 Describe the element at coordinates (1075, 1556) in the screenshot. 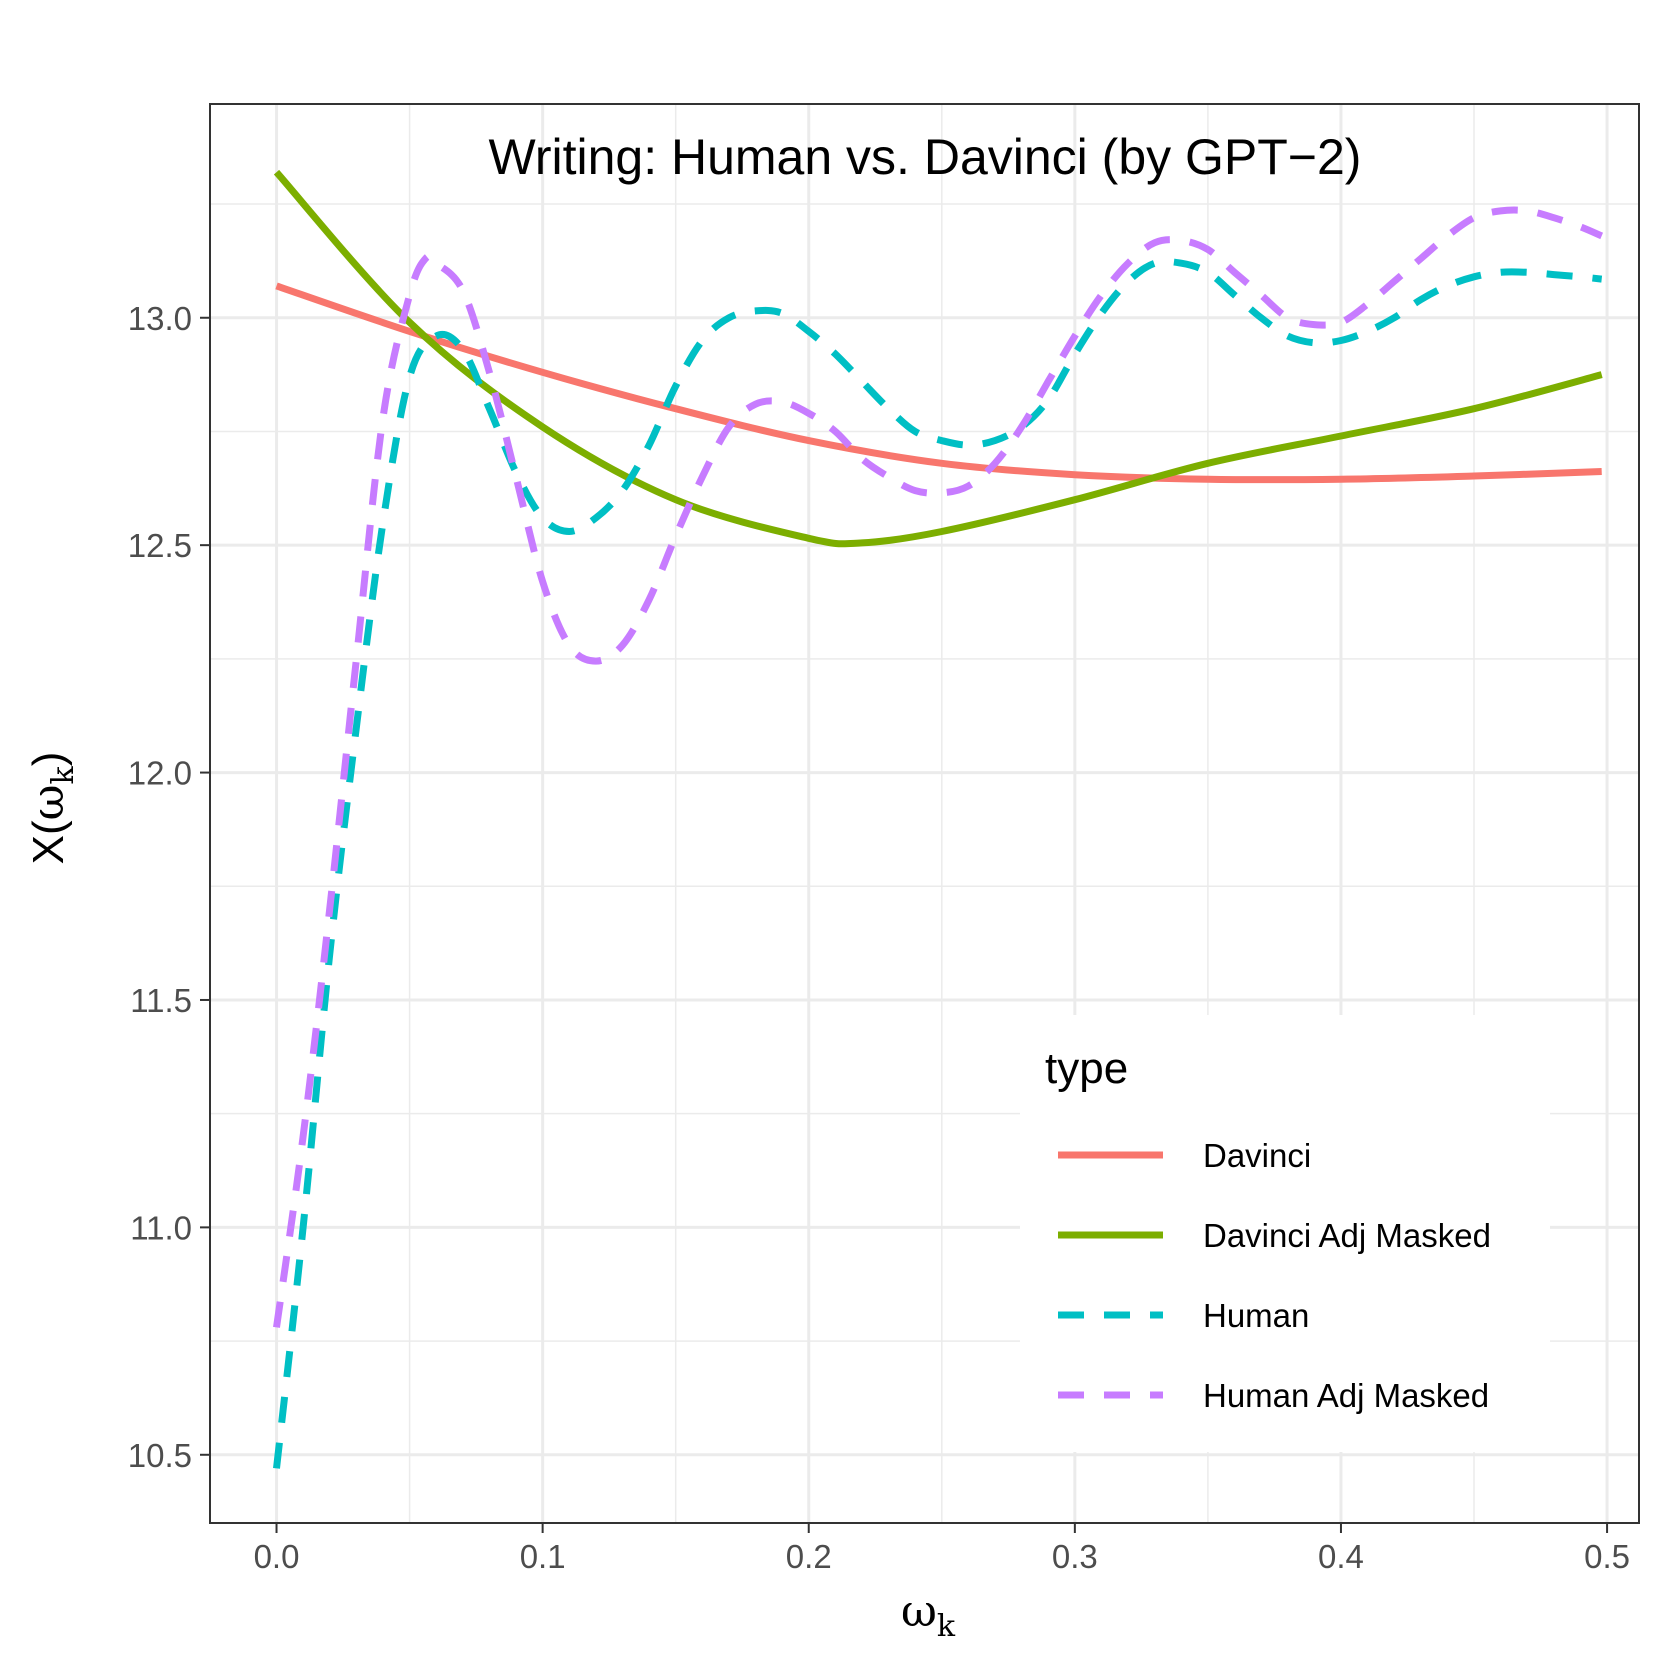

I see `x-tick-label: 0.3` at that location.